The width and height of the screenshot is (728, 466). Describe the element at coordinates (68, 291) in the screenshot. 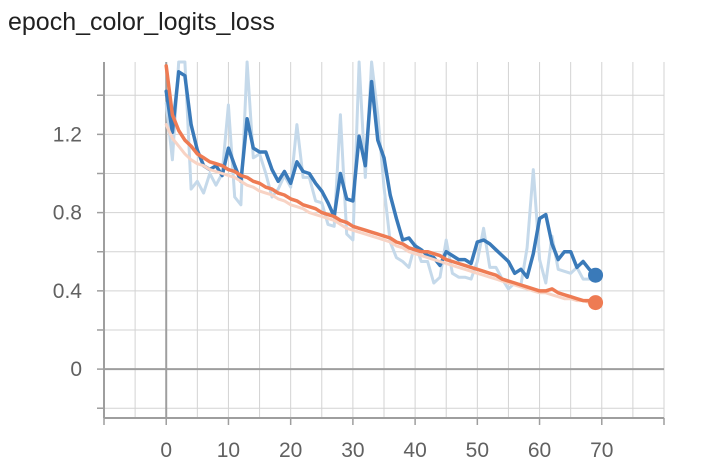

I see `y-tick-label: 0.4` at that location.